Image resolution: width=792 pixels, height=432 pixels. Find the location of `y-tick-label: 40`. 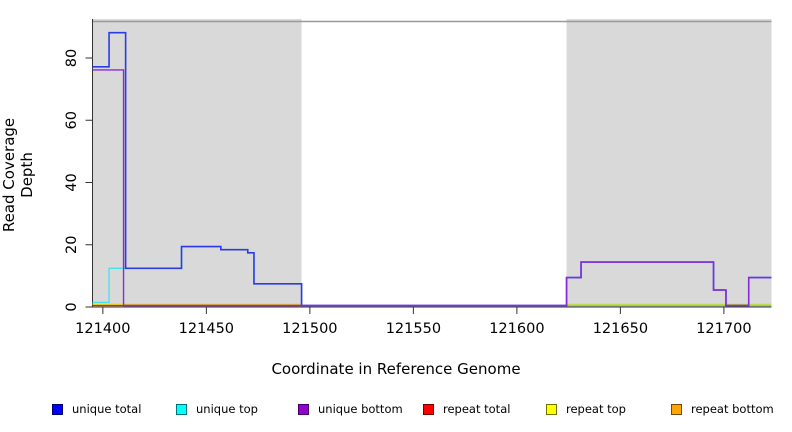

y-tick-label: 40 is located at coordinates (72, 182).